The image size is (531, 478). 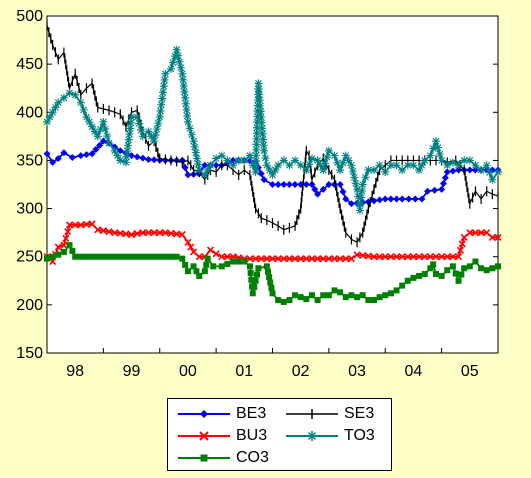 I want to click on legend-item-bu3: BU3, so click(x=221, y=436).